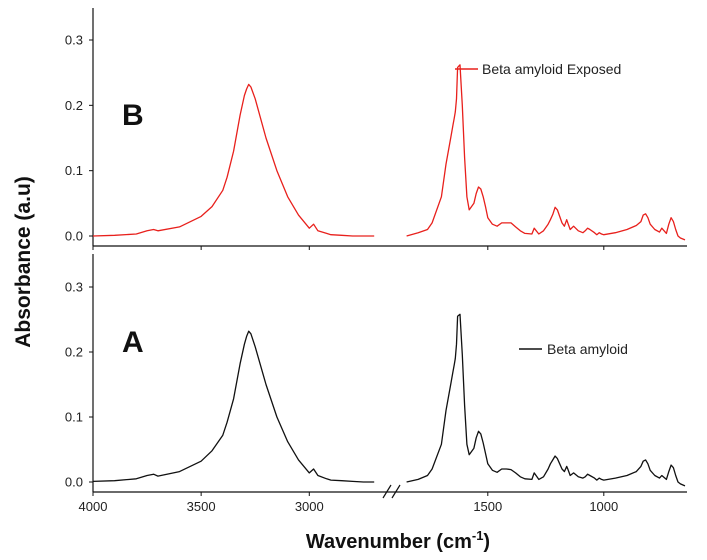 The image size is (707, 560). Describe the element at coordinates (133, 115) in the screenshot. I see `panel-label-b: B` at that location.